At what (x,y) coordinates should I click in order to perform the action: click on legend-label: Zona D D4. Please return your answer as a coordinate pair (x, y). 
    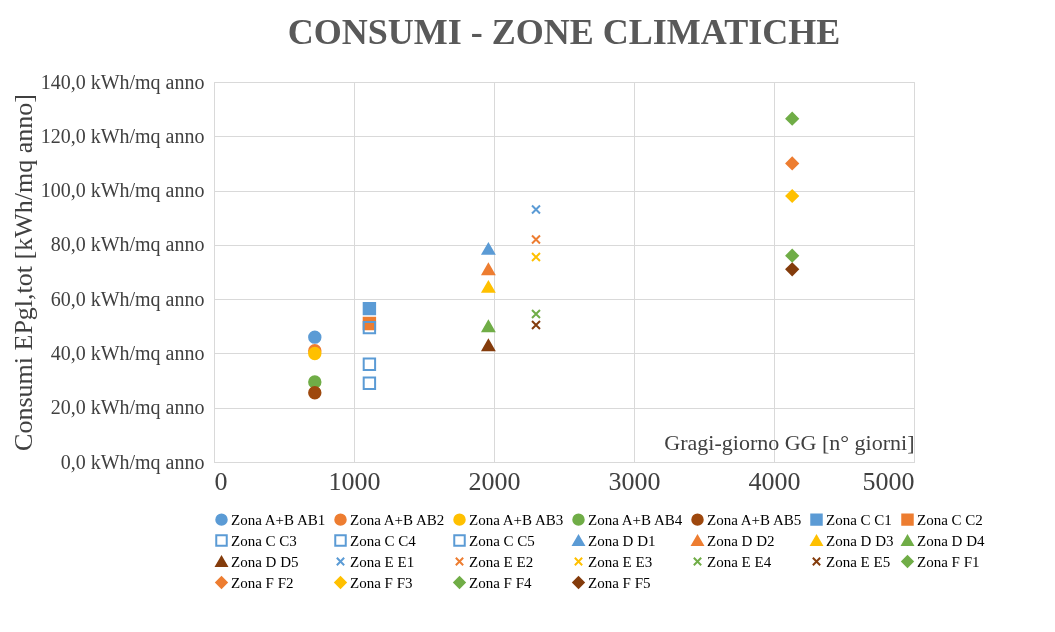
    Looking at the image, I should click on (951, 540).